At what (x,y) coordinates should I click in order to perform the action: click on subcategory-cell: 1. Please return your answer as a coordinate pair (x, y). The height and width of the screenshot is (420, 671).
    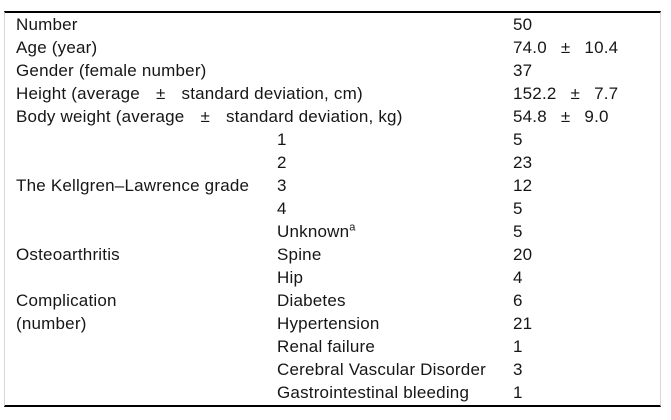
    Looking at the image, I should click on (395, 140).